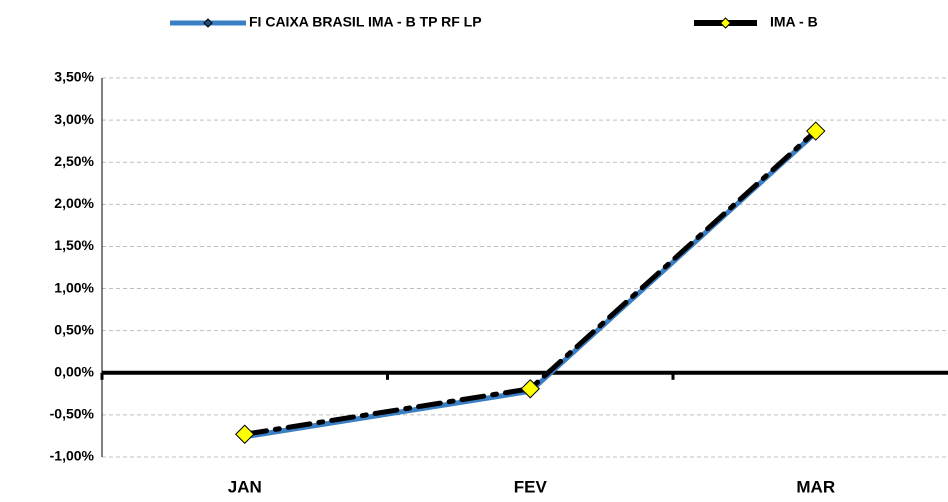 The image size is (948, 502). What do you see at coordinates (74, 287) in the screenshot?
I see `y-tick-label: 1,00%` at bounding box center [74, 287].